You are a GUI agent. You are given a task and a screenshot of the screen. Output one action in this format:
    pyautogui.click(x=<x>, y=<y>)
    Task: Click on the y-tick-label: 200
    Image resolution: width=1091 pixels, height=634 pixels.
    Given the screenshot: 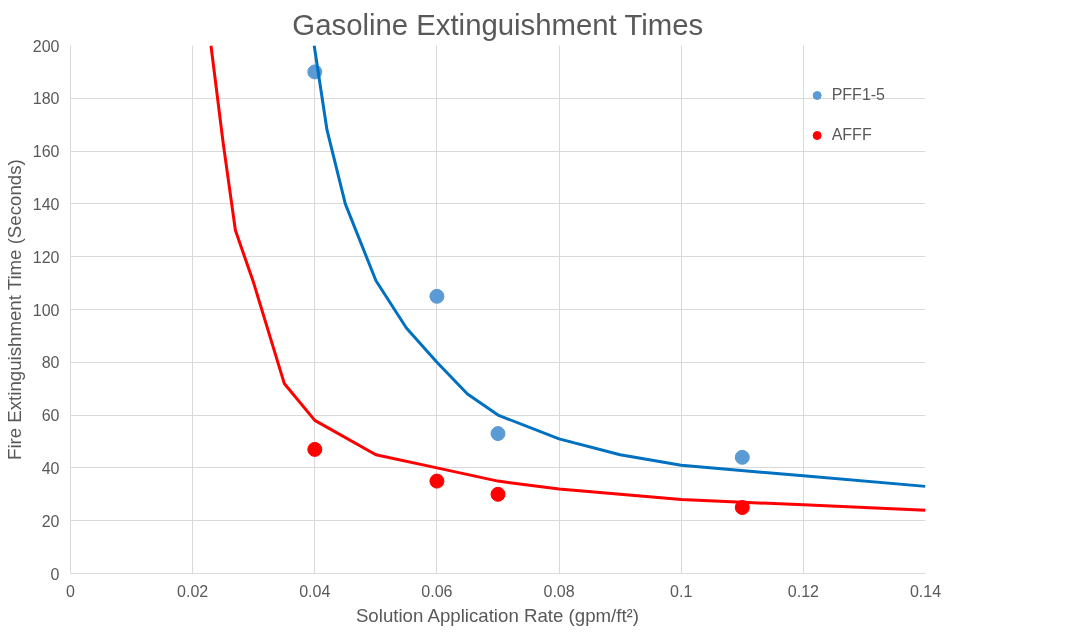 What is the action you would take?
    pyautogui.click(x=46, y=46)
    